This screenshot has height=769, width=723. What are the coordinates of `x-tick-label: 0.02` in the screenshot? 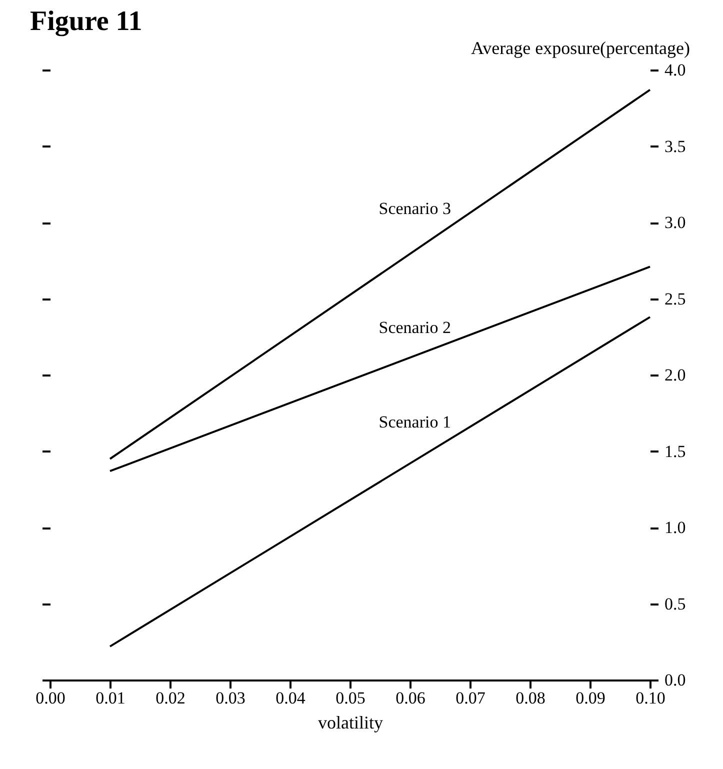 It's located at (171, 698).